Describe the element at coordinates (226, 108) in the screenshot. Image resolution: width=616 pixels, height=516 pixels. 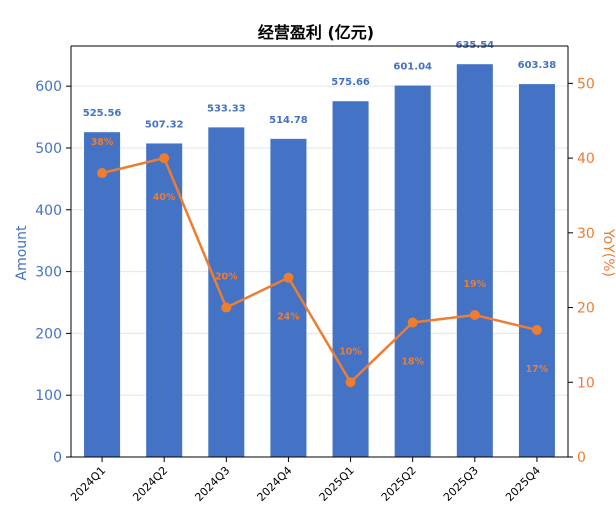
I see `bar-value-label-2024Q3: 533.33` at that location.